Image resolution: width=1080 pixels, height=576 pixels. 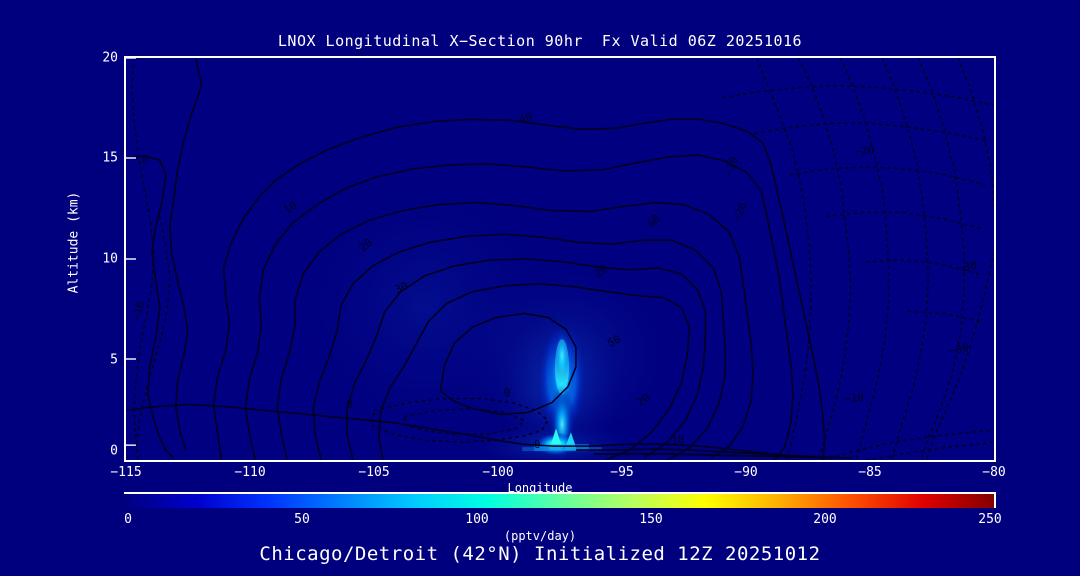 What do you see at coordinates (540, 488) in the screenshot?
I see `x-axis-label: Longitude` at bounding box center [540, 488].